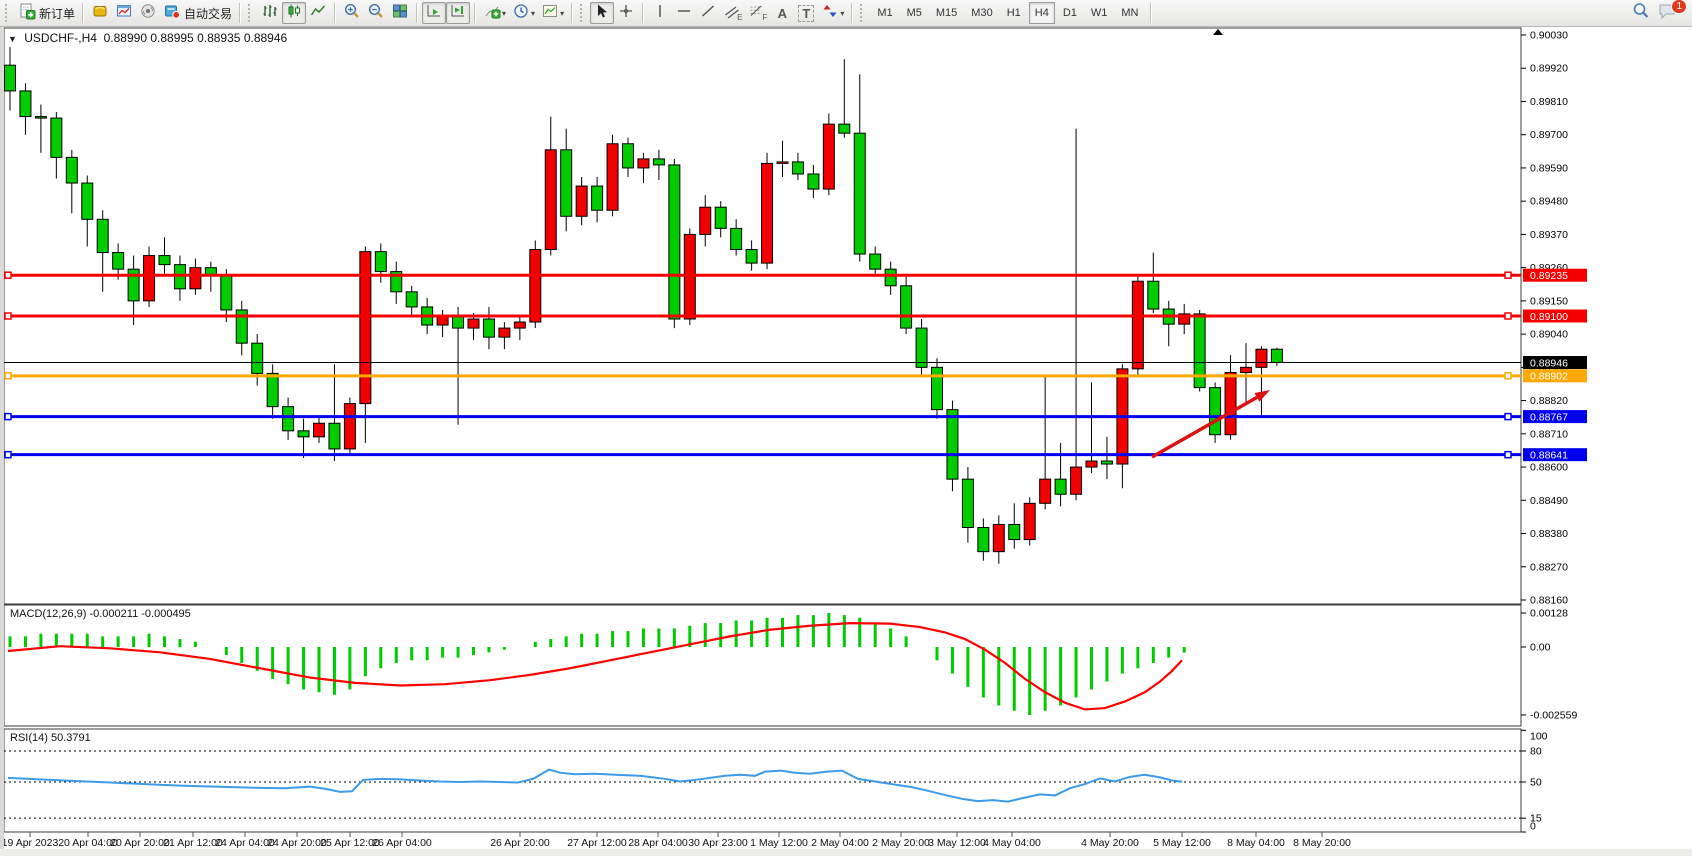  I want to click on cursor-tool-button, so click(602, 13).